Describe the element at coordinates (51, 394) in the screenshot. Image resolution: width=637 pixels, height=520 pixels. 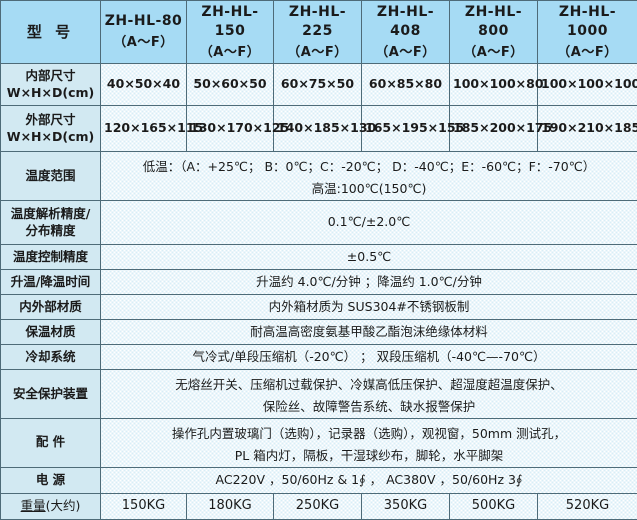
I see `row-label-safety-devices: 安全保护装置` at that location.